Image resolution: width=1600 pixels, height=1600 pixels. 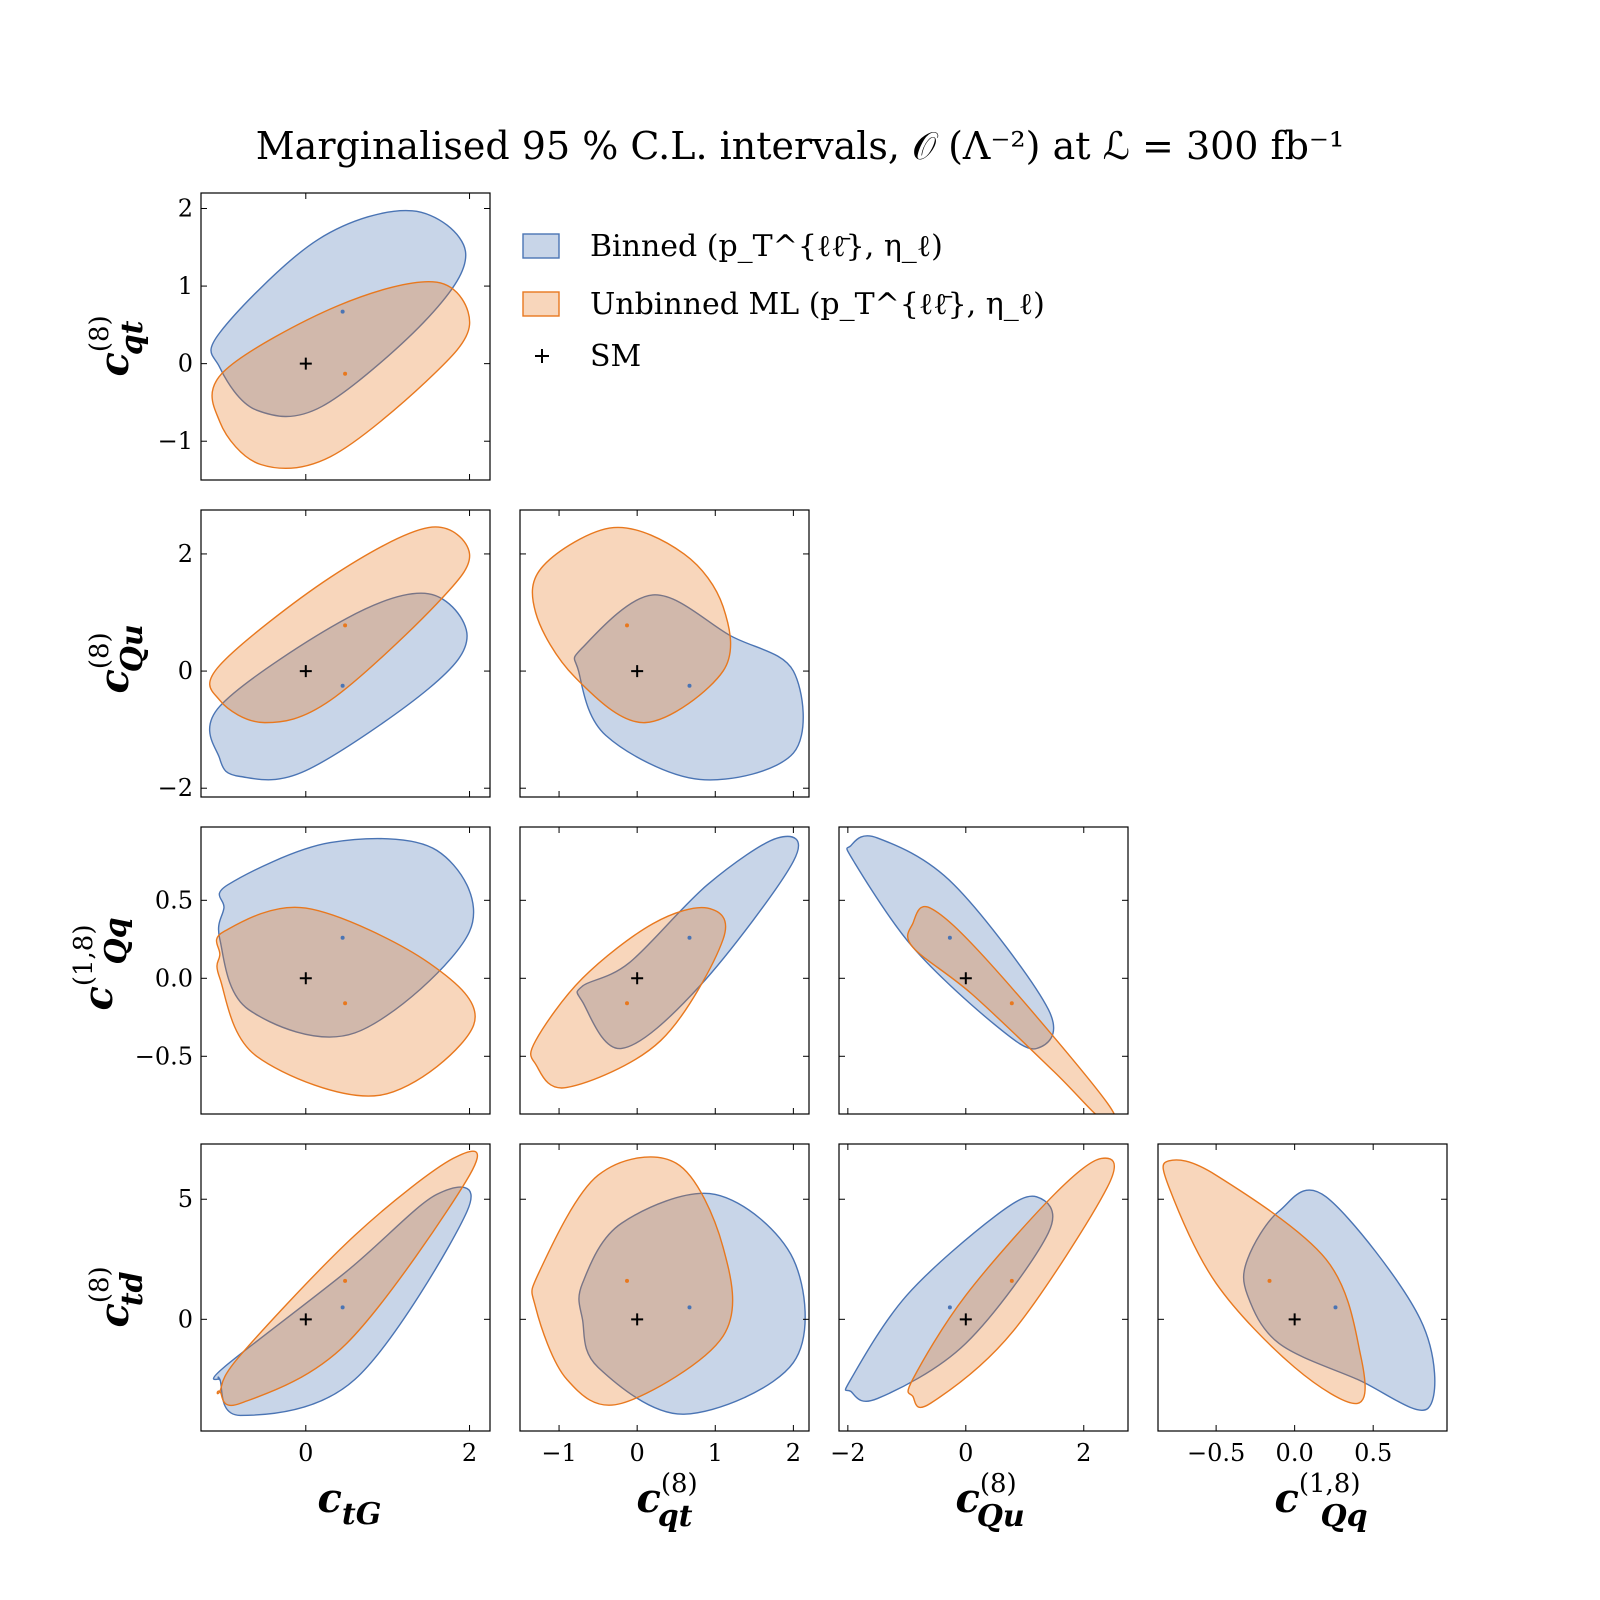 I want to click on legend-label-binned: Binned (p_T^{ℓℓ̄}, η_ℓ), so click(x=766, y=246).